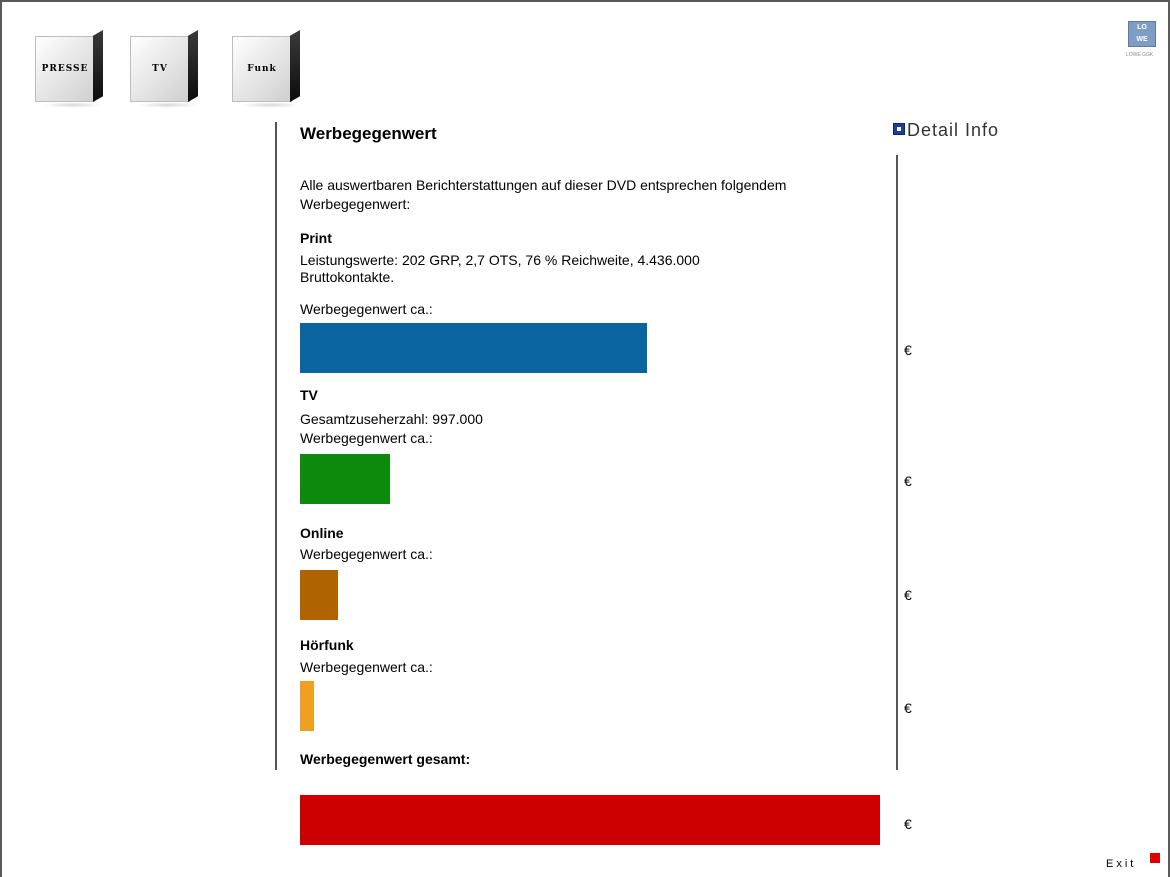 This screenshot has width=1170, height=877. What do you see at coordinates (908, 350) in the screenshot?
I see `currency-print: €` at bounding box center [908, 350].